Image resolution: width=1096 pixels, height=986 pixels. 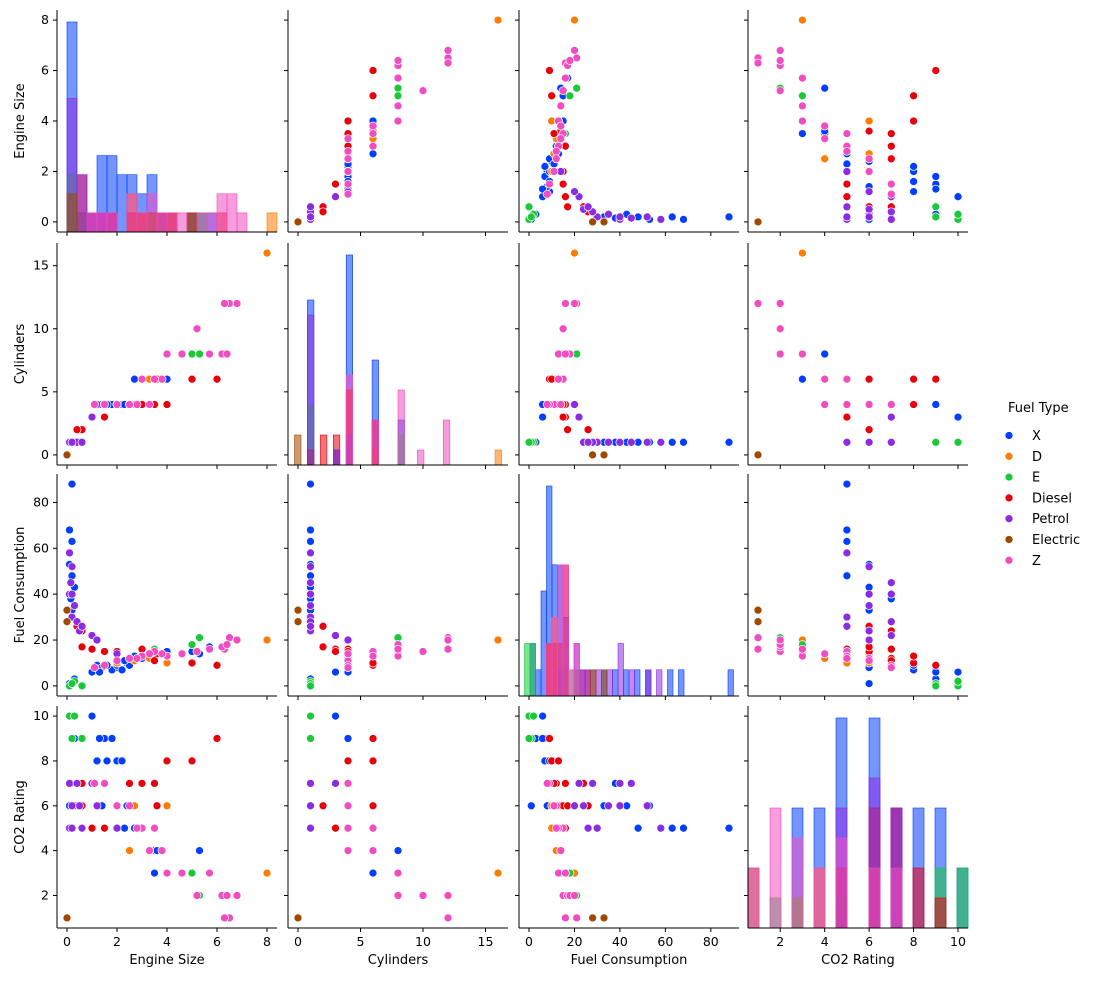 What do you see at coordinates (423, 941) in the screenshot?
I see `x-tick-label: 10` at bounding box center [423, 941].